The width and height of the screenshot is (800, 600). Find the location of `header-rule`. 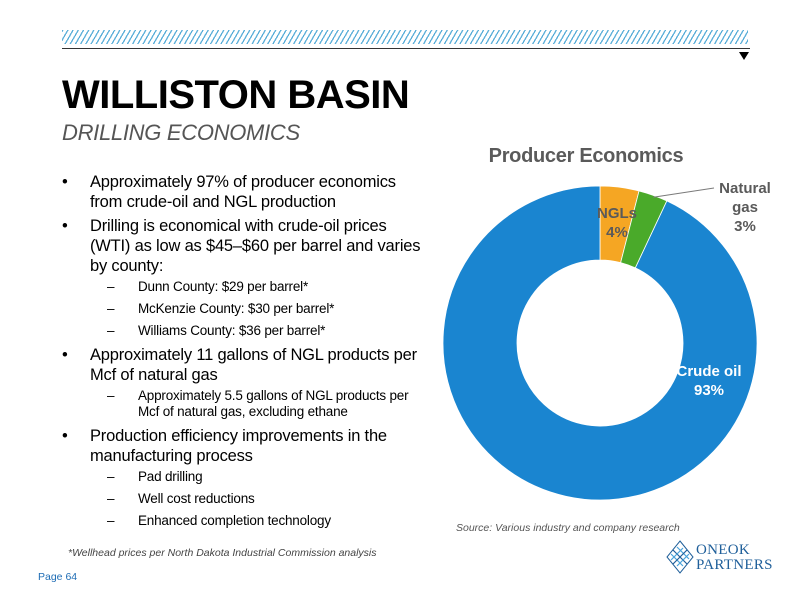

header-rule is located at coordinates (406, 48).